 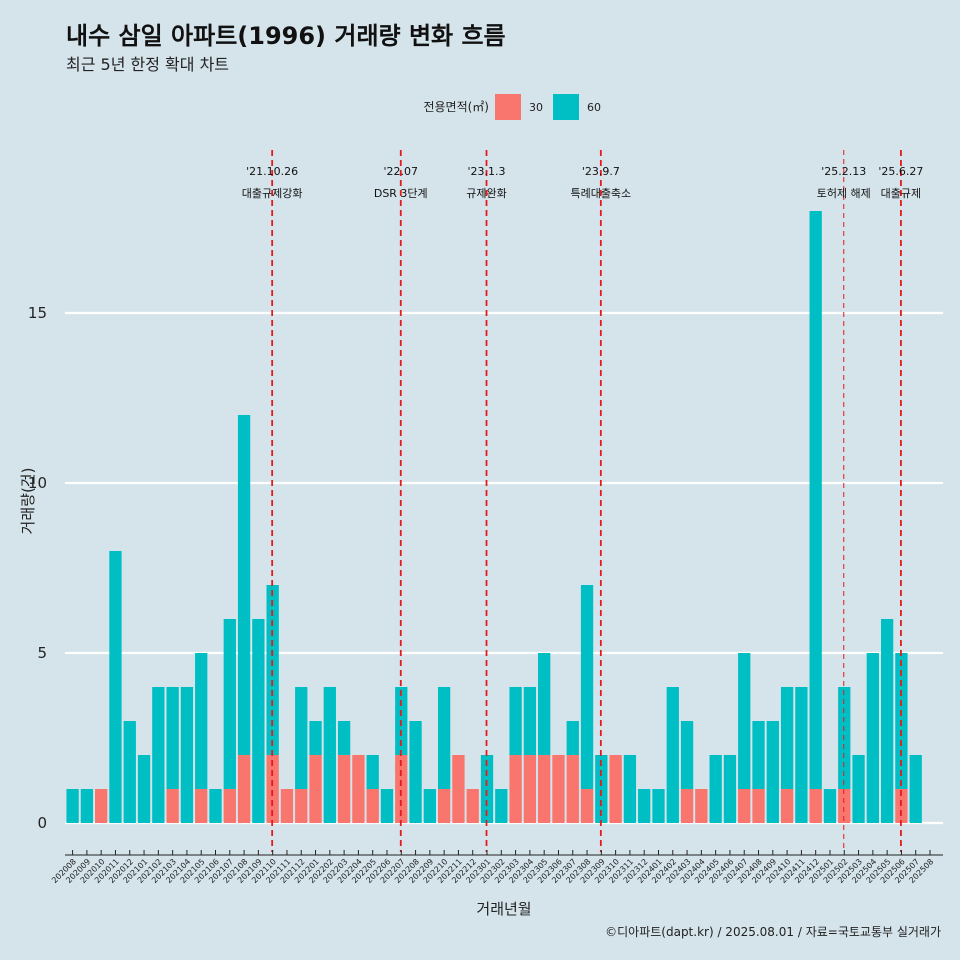 I want to click on chart-subtitle: 최근 5년 한정 확대 차트, so click(x=147, y=64).